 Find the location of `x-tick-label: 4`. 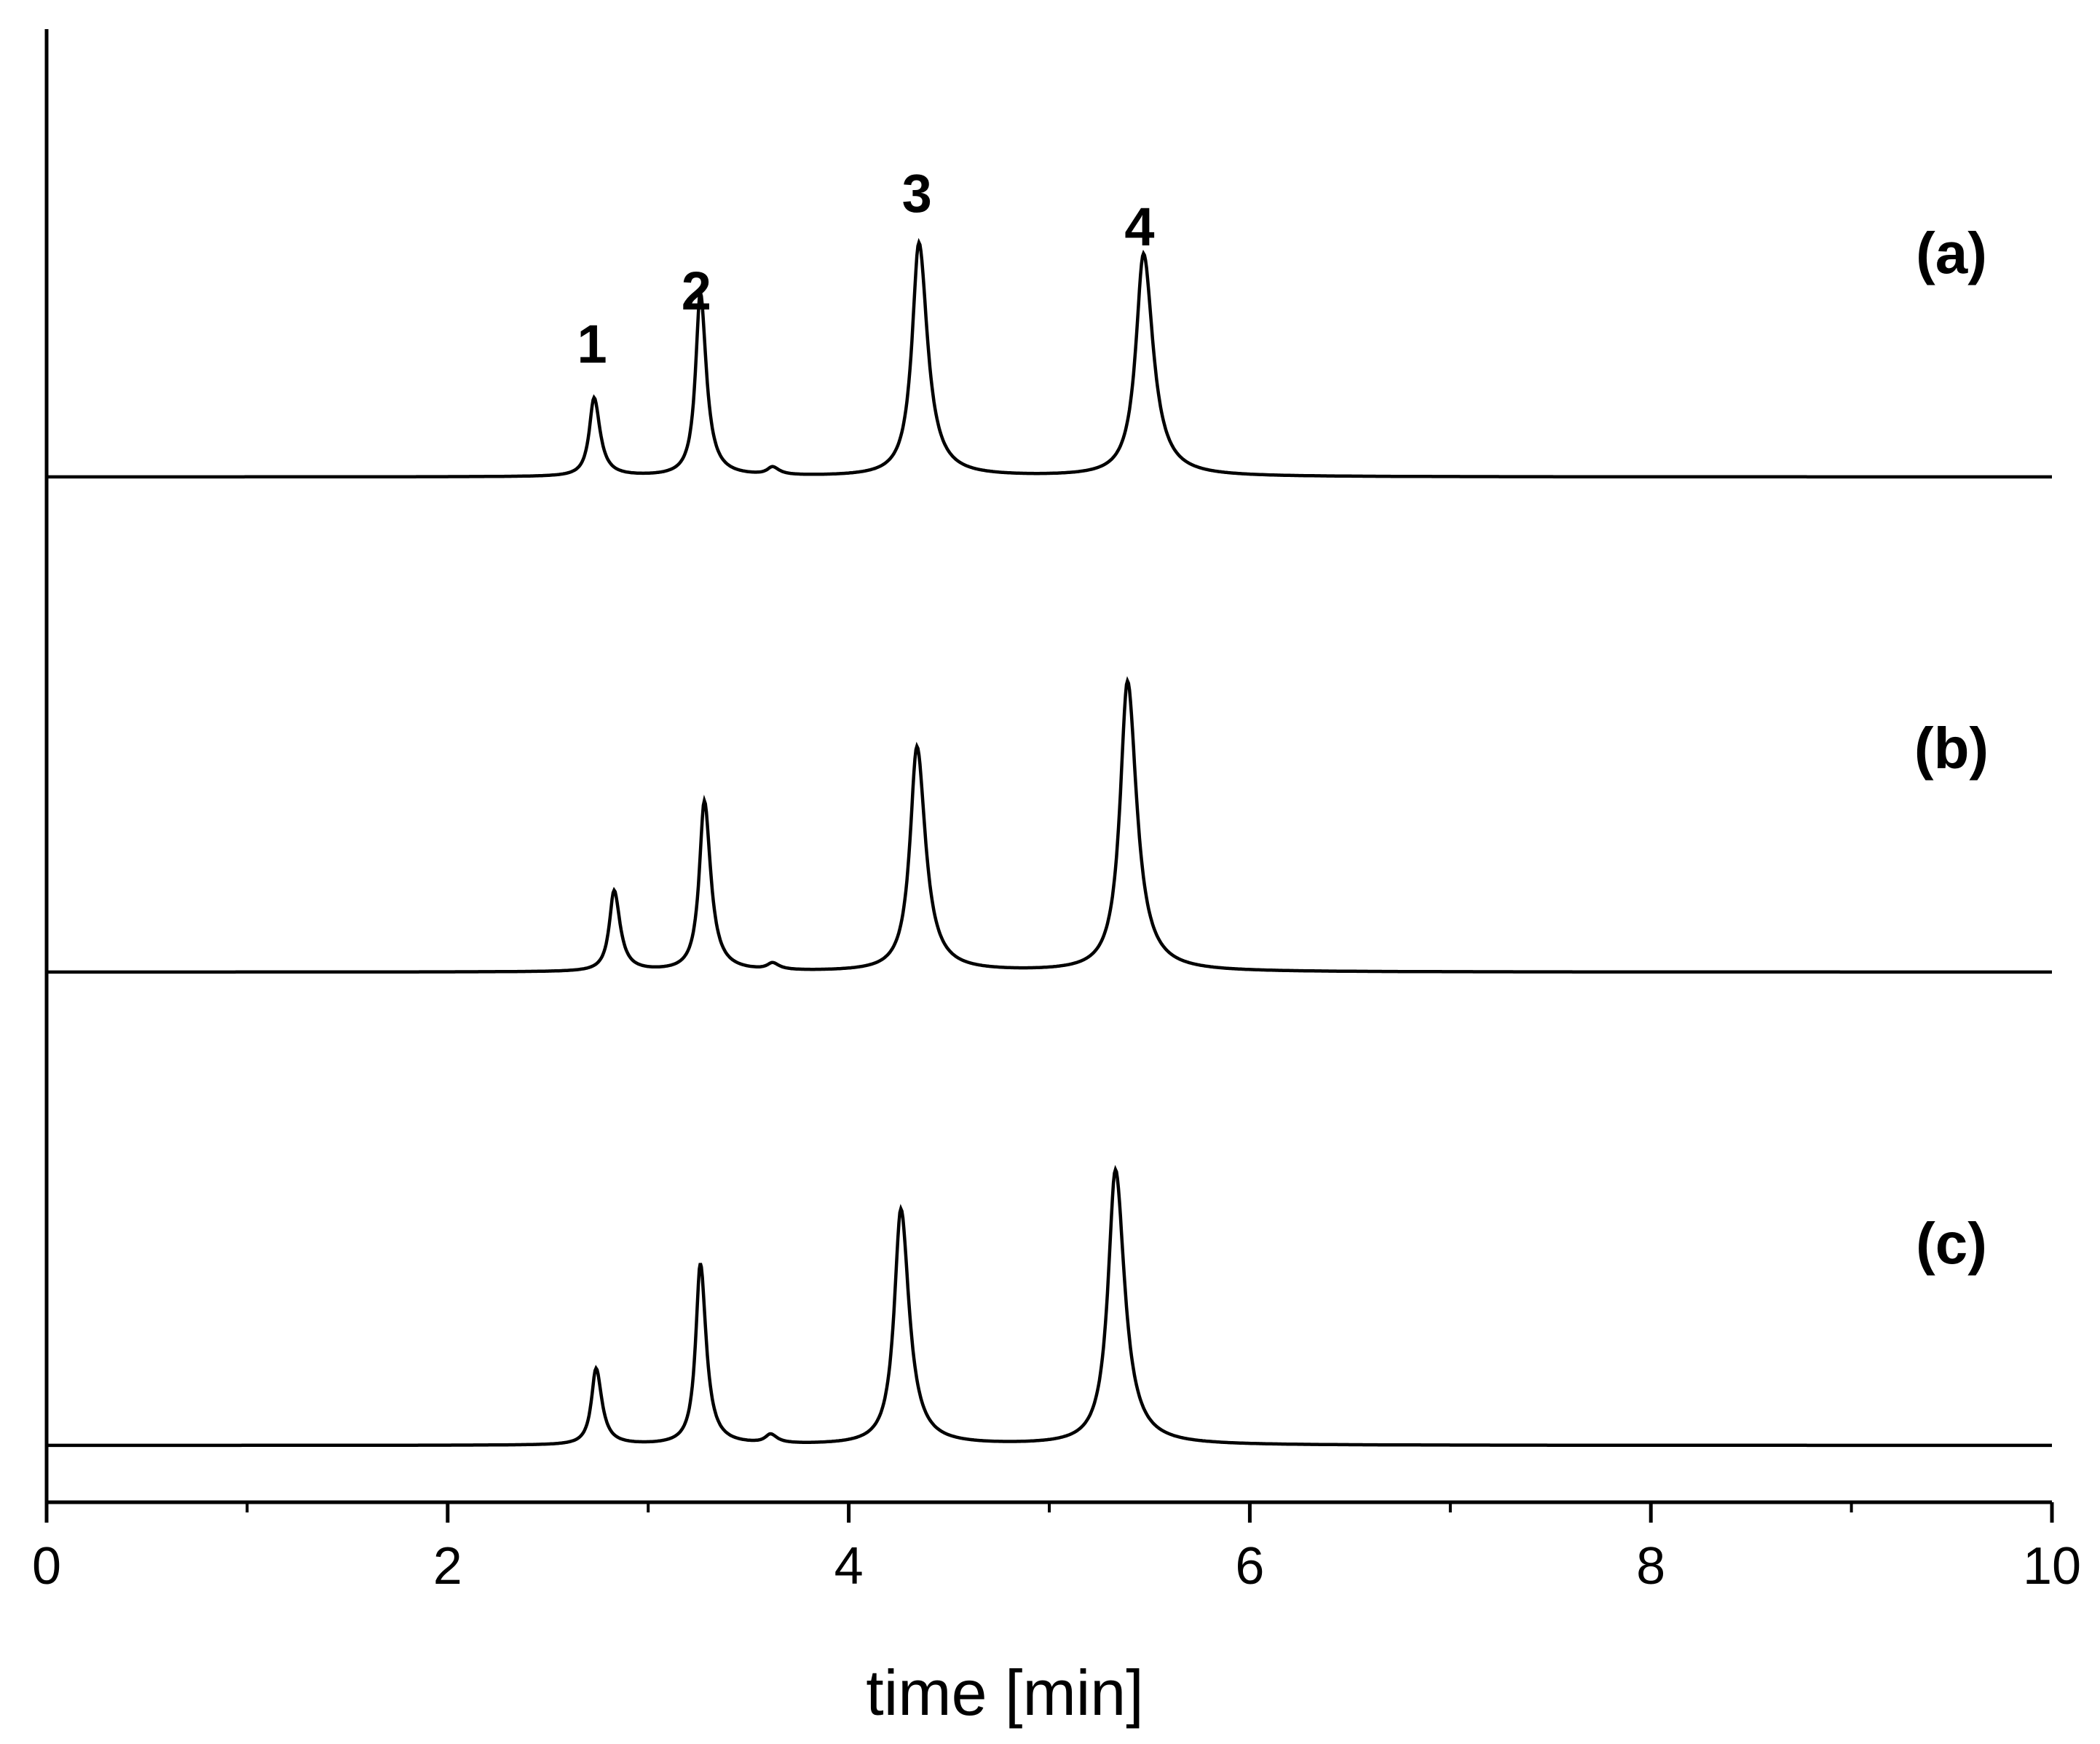

x-tick-label: 4 is located at coordinates (849, 1566).